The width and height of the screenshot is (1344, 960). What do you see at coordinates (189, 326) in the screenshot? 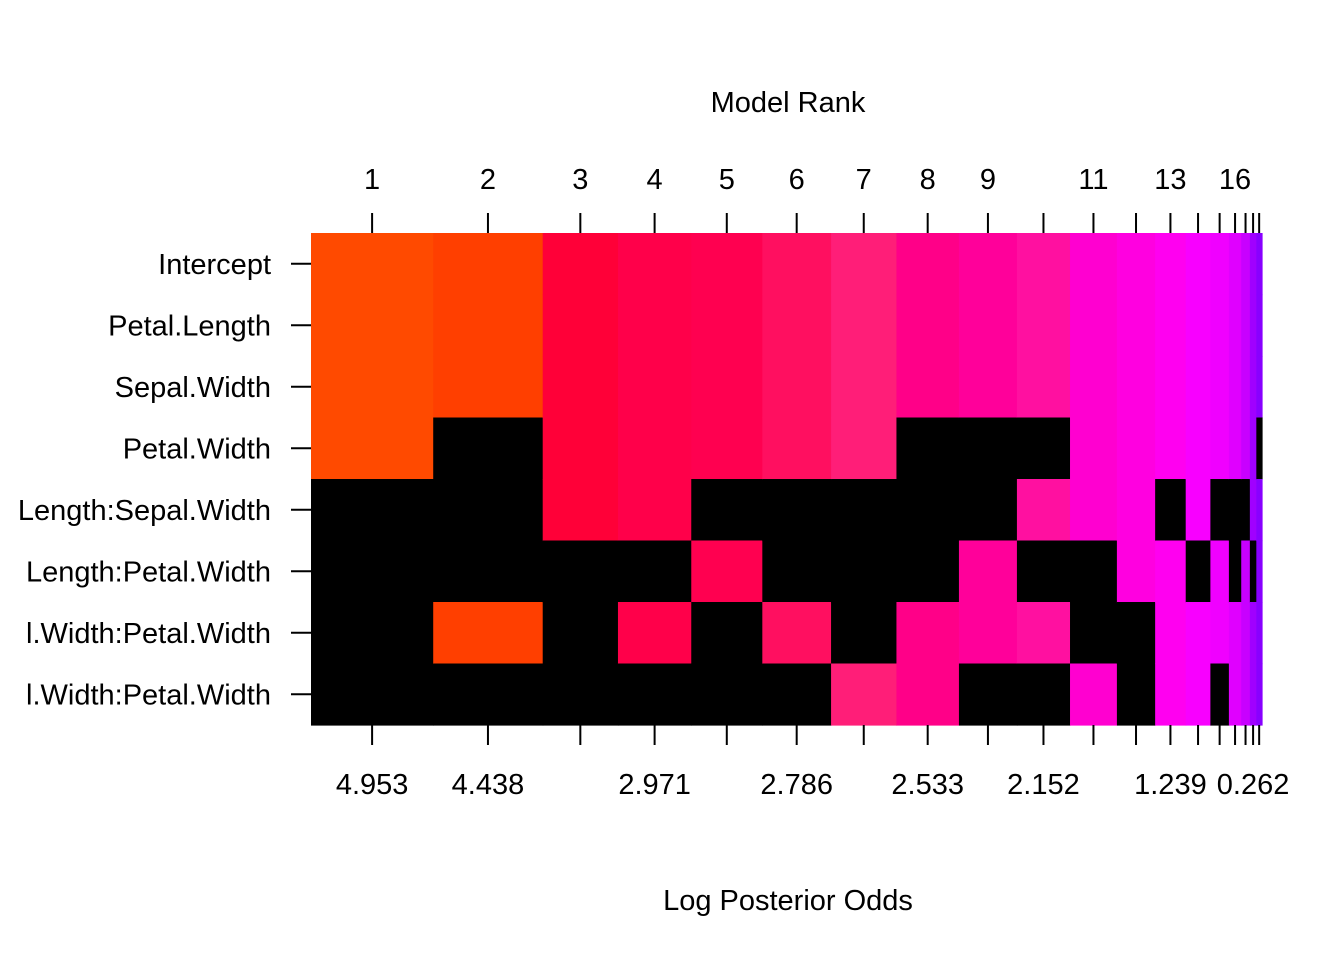
I see `variable-label: Petal.Length` at bounding box center [189, 326].